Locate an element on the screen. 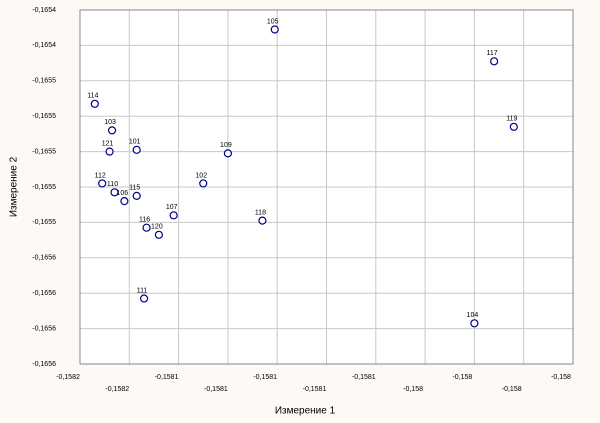  point-label: 105 is located at coordinates (273, 21).